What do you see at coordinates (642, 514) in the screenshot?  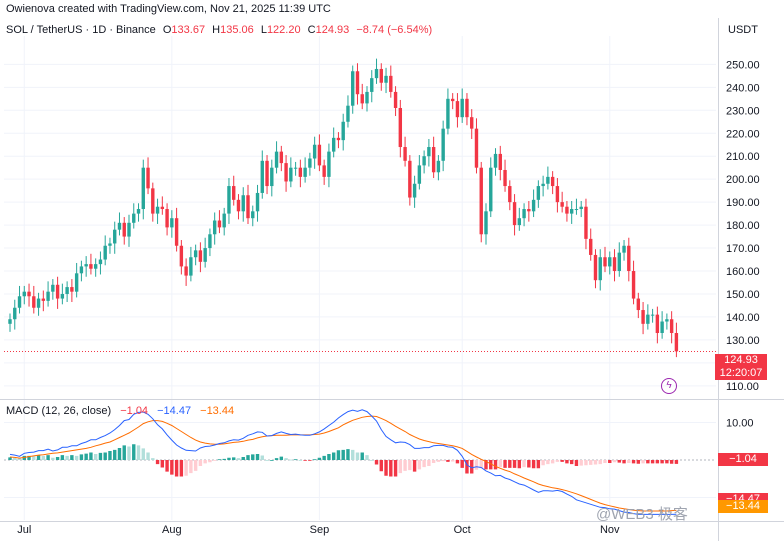 I see `watermark: @WEB3 极客` at bounding box center [642, 514].